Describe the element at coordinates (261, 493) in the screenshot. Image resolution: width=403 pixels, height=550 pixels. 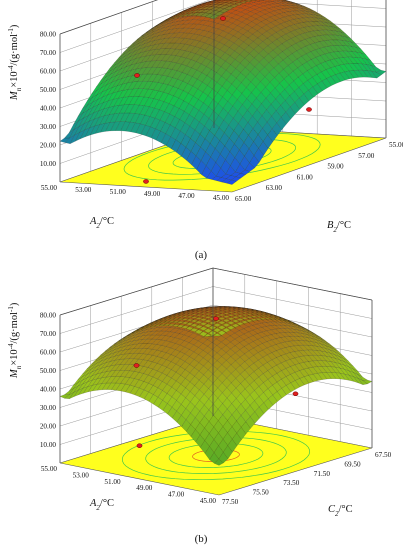
I see `y-tick-label: 75.50` at that location.